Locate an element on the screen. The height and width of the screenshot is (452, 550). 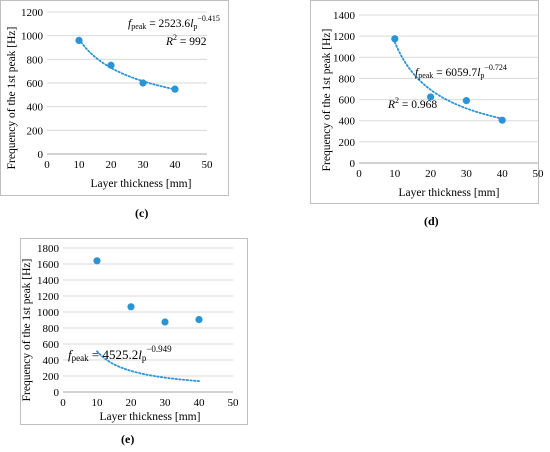
equation-label: fpeak = 6059.7lp−0.724 is located at coordinates (461, 71).